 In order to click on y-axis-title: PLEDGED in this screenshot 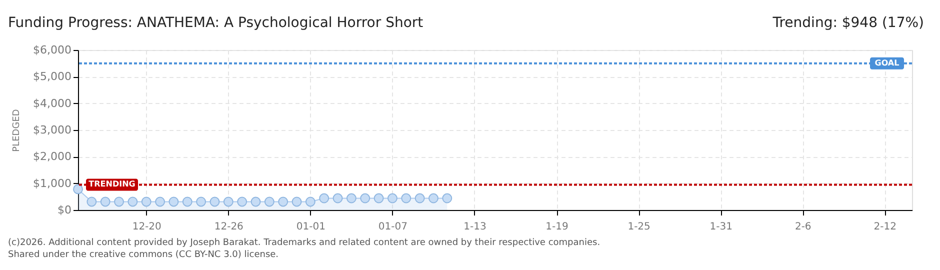, I will do `click(17, 130)`.